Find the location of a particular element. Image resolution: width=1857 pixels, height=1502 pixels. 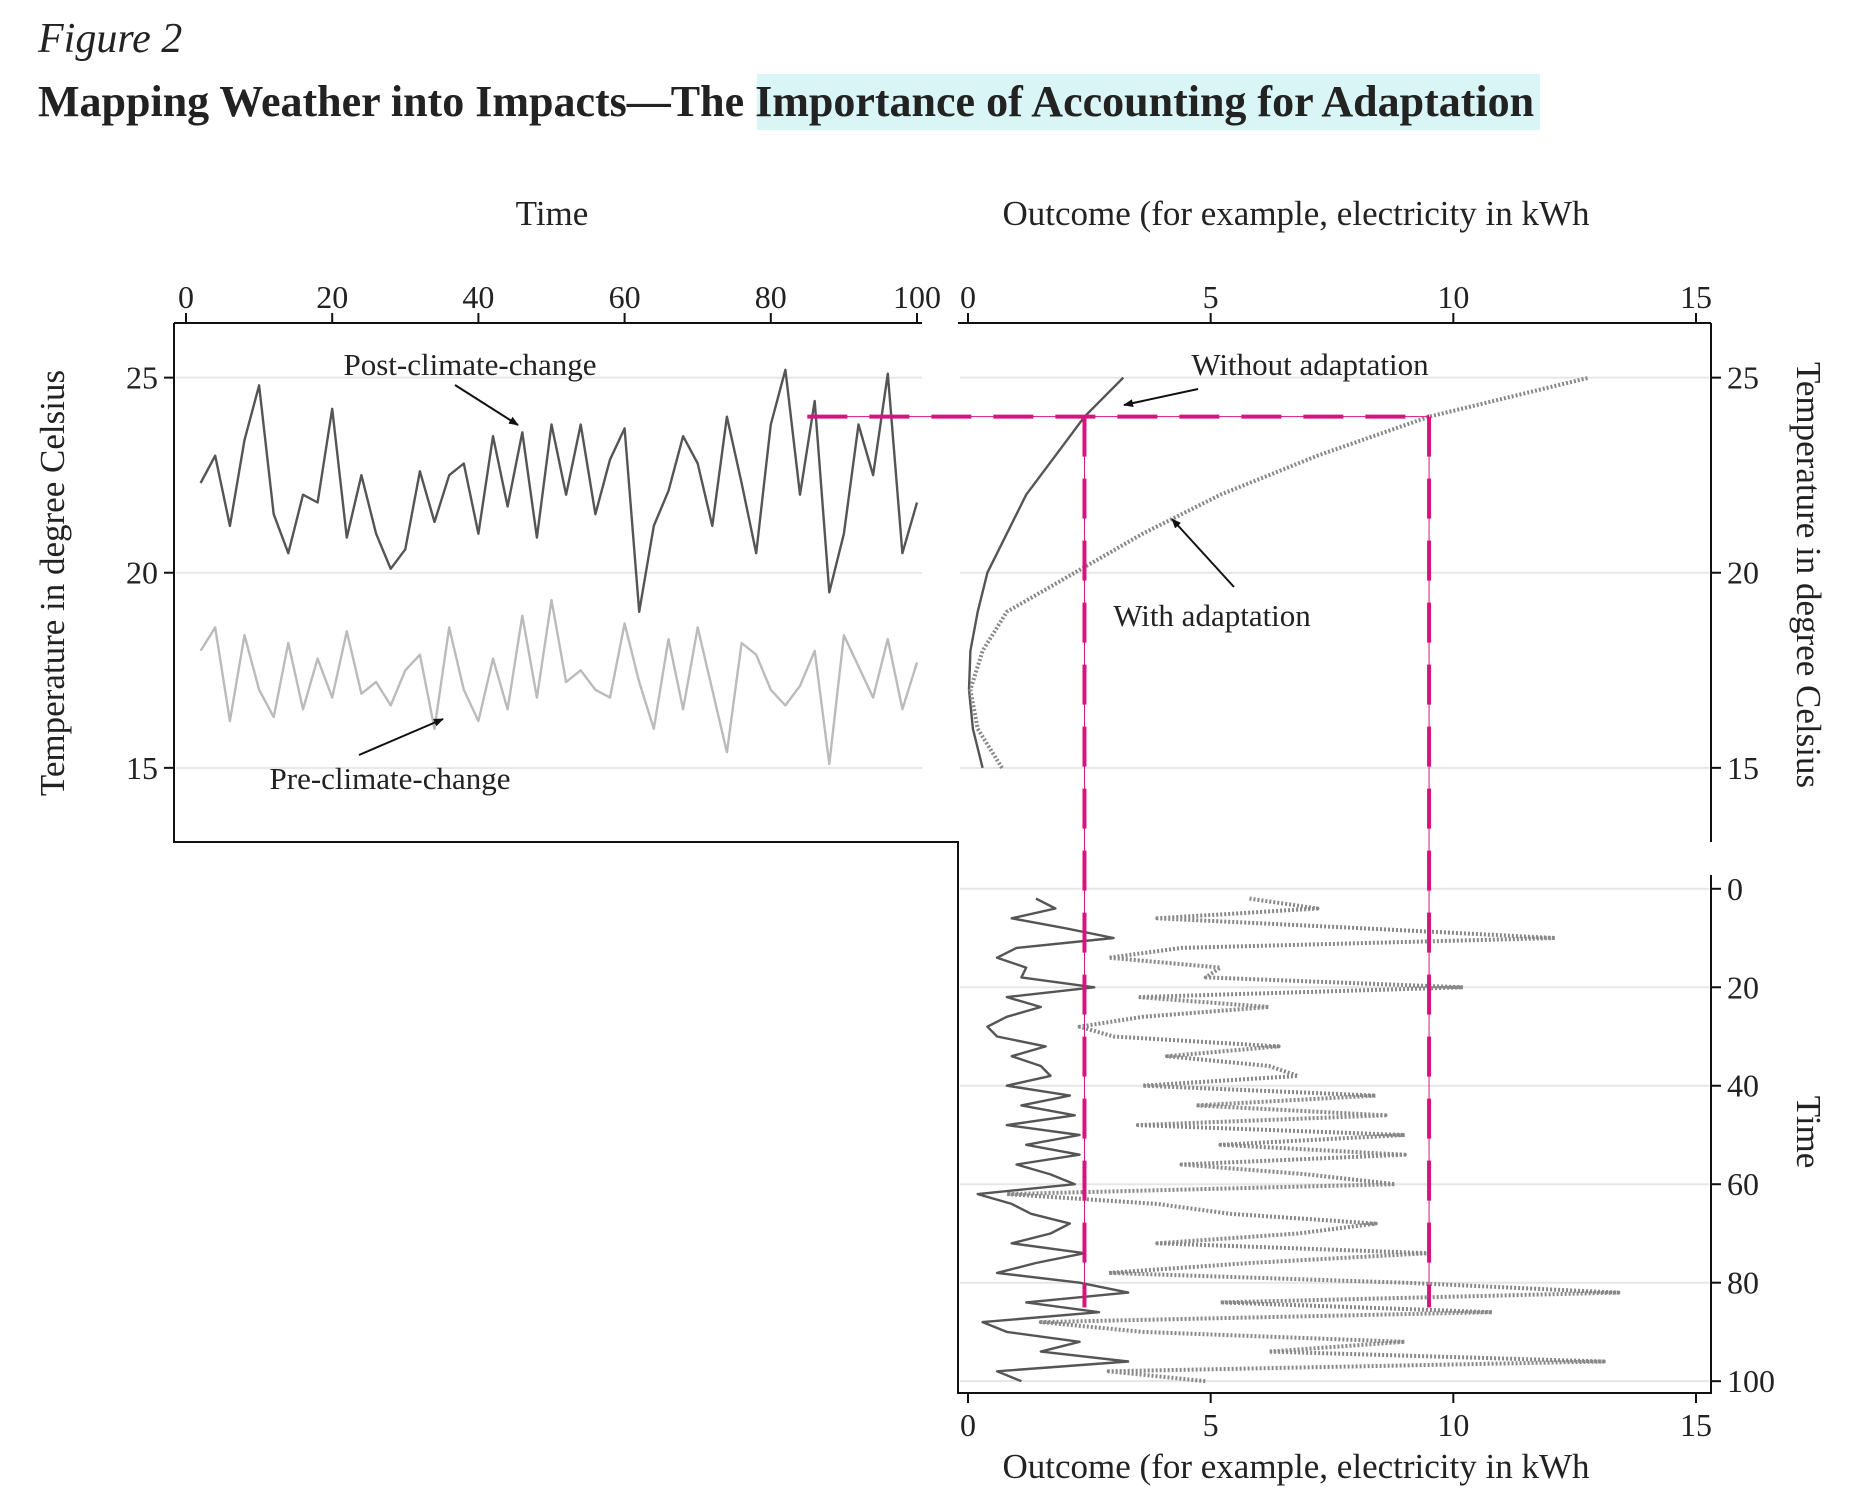

x-tick-label: 100 is located at coordinates (917, 297).